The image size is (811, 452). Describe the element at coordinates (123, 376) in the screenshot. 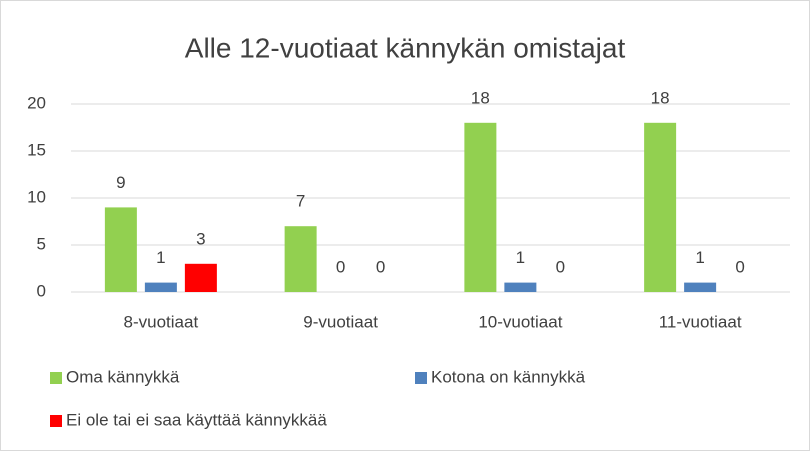

I see `legend-label: Oma kännykkä` at that location.